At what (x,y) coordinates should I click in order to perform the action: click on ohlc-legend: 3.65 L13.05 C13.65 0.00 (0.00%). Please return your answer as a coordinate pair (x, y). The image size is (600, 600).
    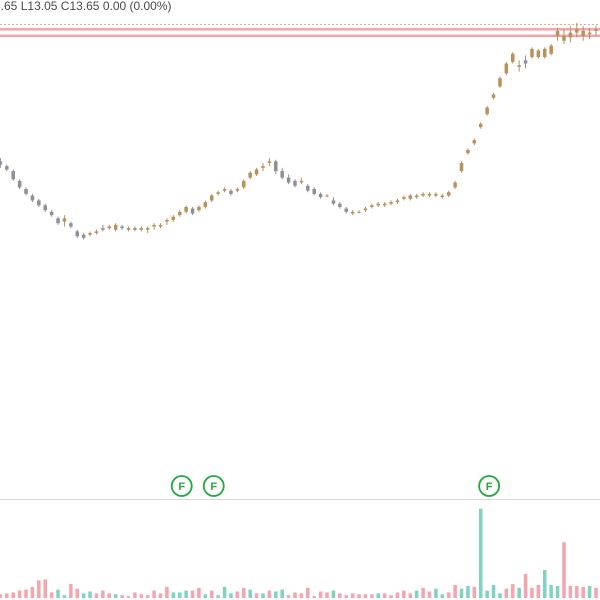
    Looking at the image, I should click on (86, 6).